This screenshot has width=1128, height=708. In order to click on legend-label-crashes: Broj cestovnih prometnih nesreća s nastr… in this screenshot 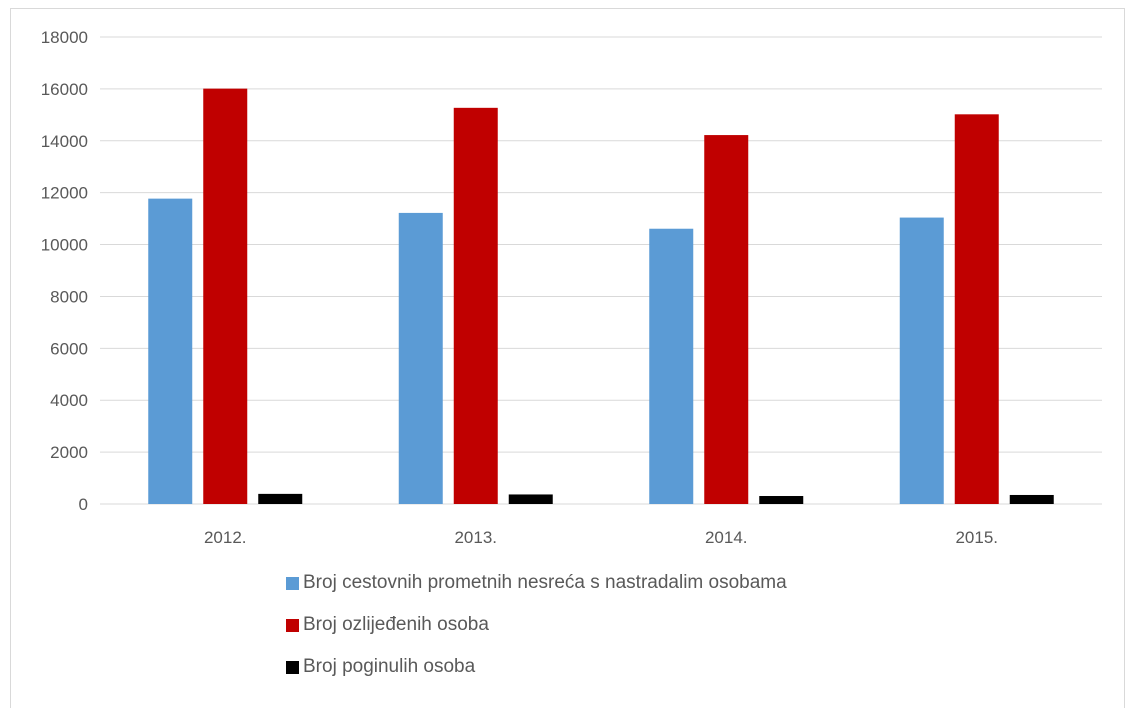, I will do `click(545, 582)`.